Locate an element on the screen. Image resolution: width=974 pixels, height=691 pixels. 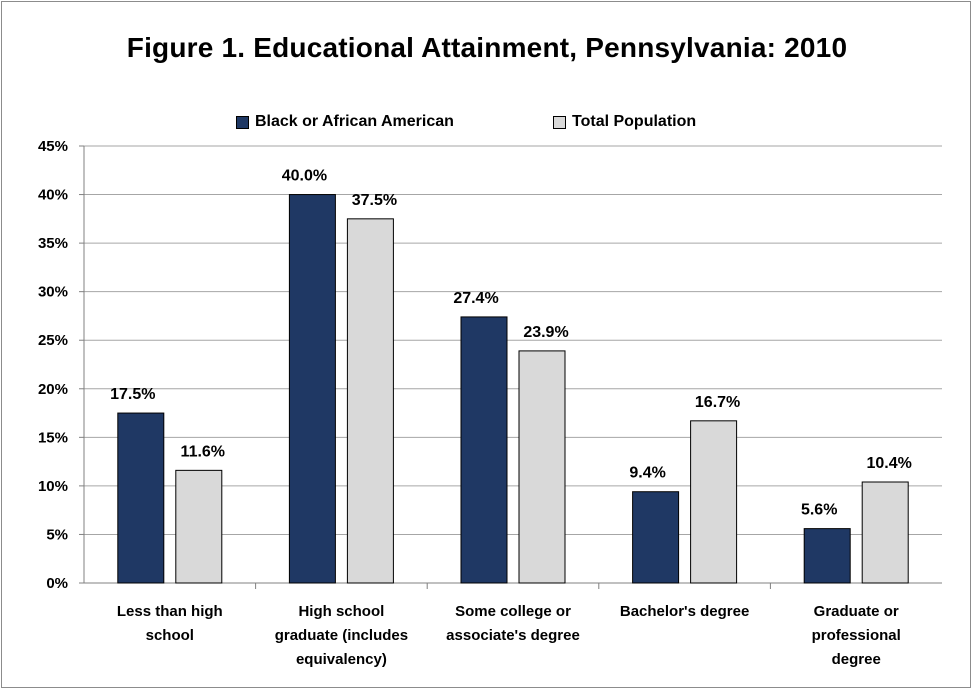
data-label: 9.4% is located at coordinates (647, 473).